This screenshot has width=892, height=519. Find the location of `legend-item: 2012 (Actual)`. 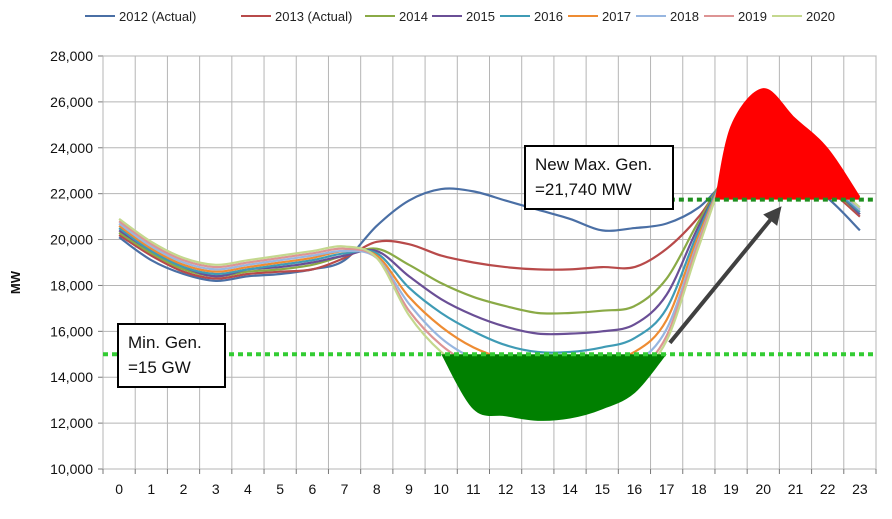

legend-item: 2012 (Actual) is located at coordinates (140, 16).